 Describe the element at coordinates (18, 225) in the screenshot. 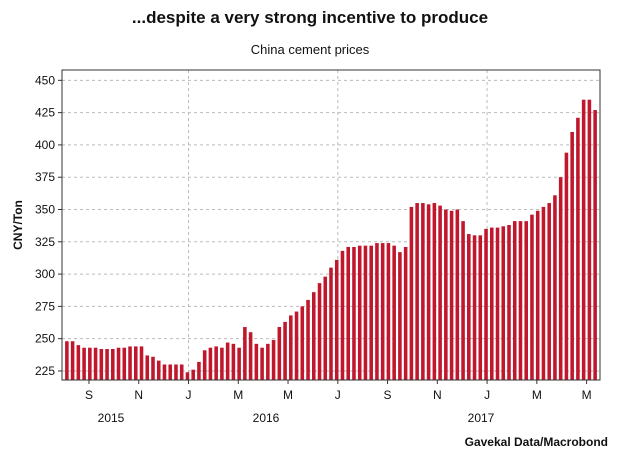

I see `y-axis-label: CNY/Ton` at that location.